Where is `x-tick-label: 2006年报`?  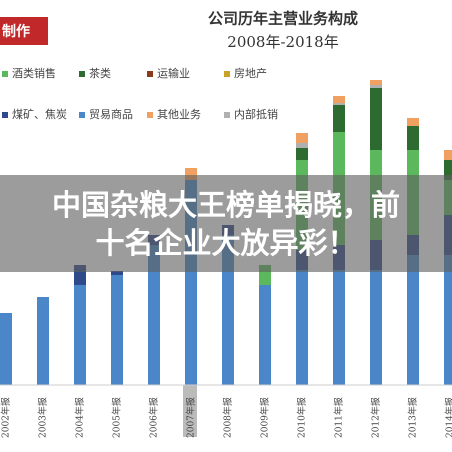 x-tick-label: 2006年报 is located at coordinates (154, 417).